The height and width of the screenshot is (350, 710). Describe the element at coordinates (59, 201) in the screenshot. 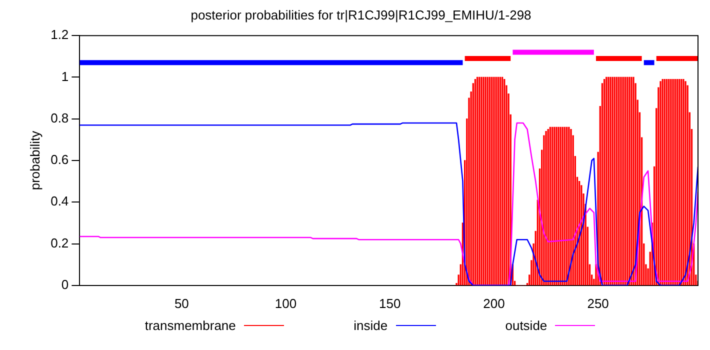

I see `y-tick-label: 0.4` at that location.